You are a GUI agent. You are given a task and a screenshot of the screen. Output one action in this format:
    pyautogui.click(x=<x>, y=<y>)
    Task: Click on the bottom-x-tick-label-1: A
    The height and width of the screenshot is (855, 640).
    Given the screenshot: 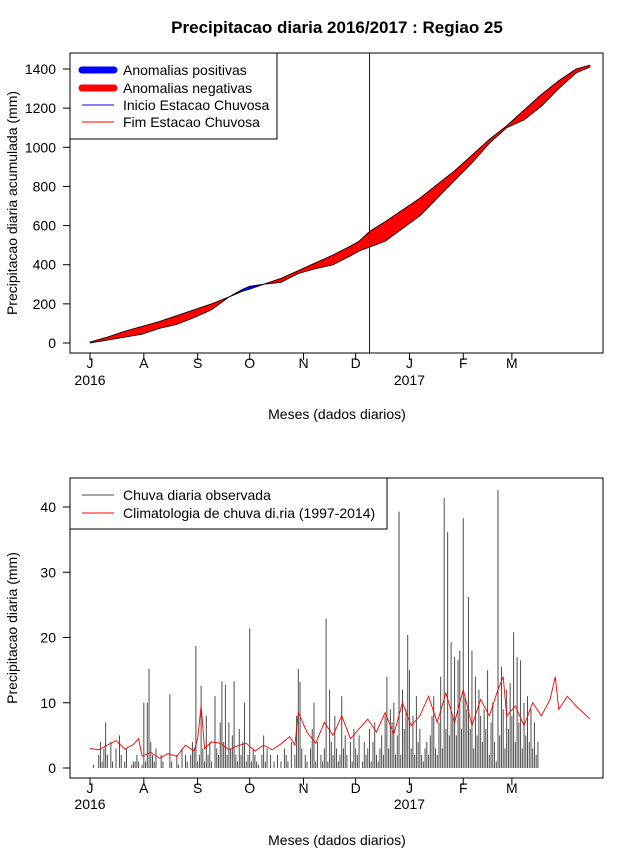 What is the action you would take?
    pyautogui.click(x=144, y=788)
    